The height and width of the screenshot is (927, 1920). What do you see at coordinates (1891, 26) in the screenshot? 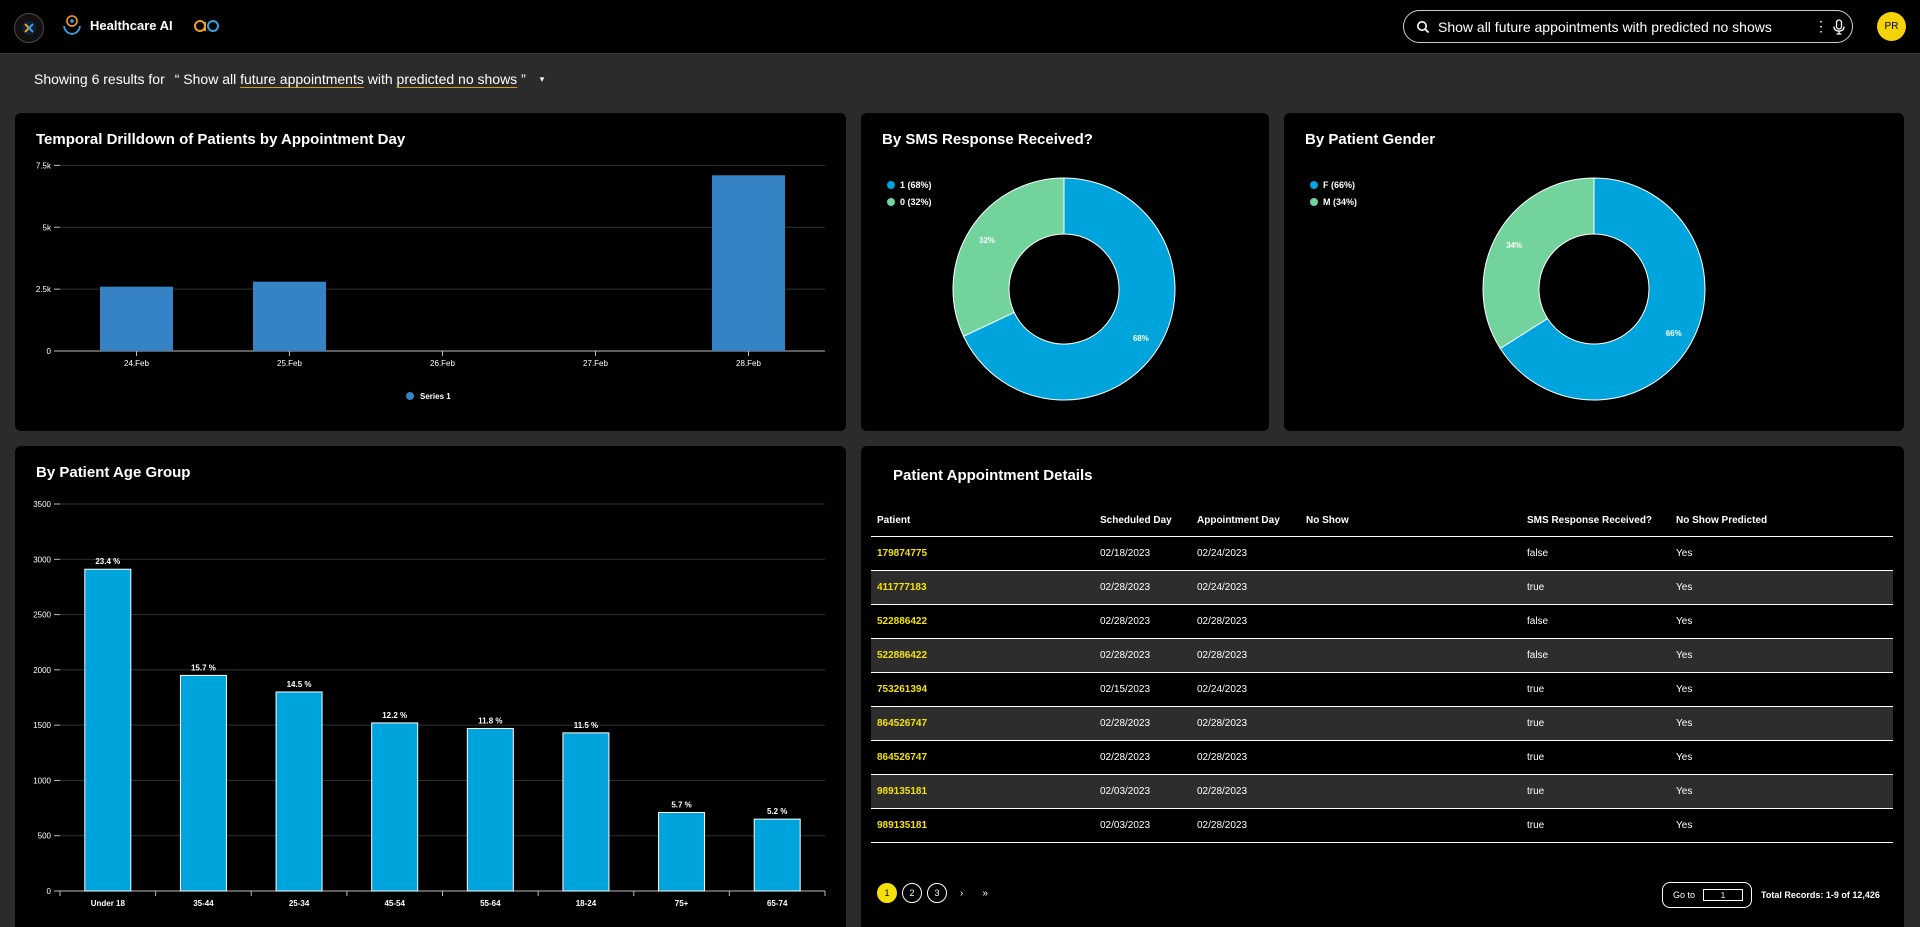
I see `user-avatar: PR` at bounding box center [1891, 26].